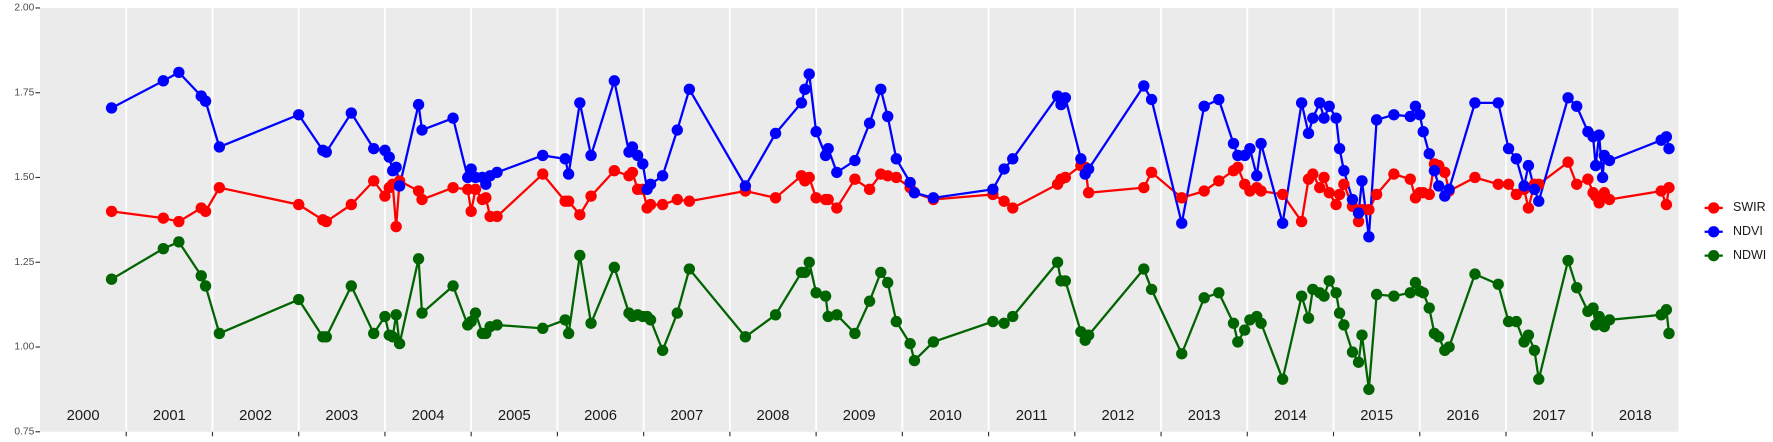 The image size is (1773, 442). What do you see at coordinates (255, 416) in the screenshot?
I see `year-label: 2002` at bounding box center [255, 416].